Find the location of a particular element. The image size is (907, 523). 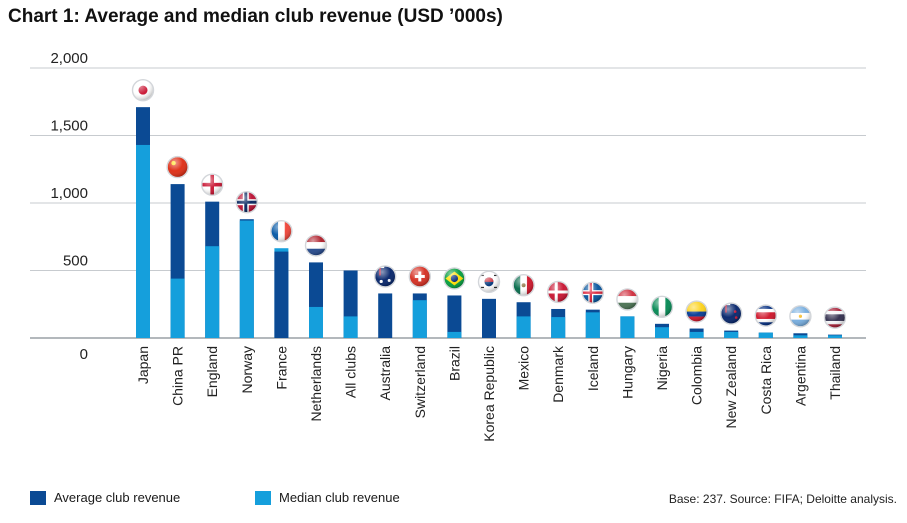

y-tick-label: 1,500 is located at coordinates (69, 126).